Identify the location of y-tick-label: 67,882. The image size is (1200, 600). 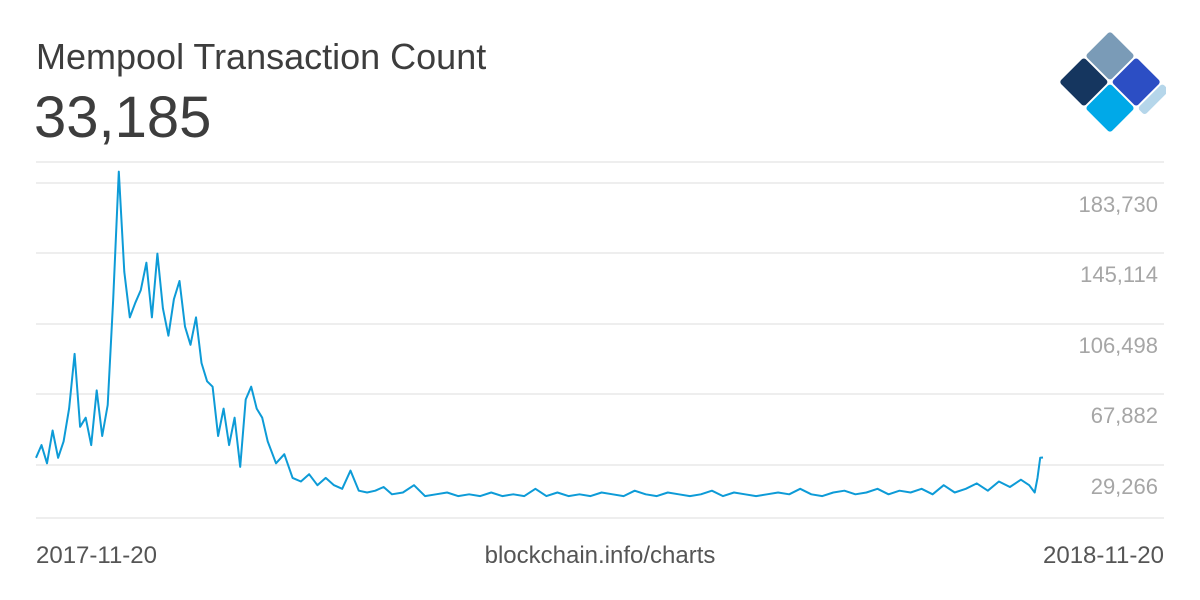
(1124, 415).